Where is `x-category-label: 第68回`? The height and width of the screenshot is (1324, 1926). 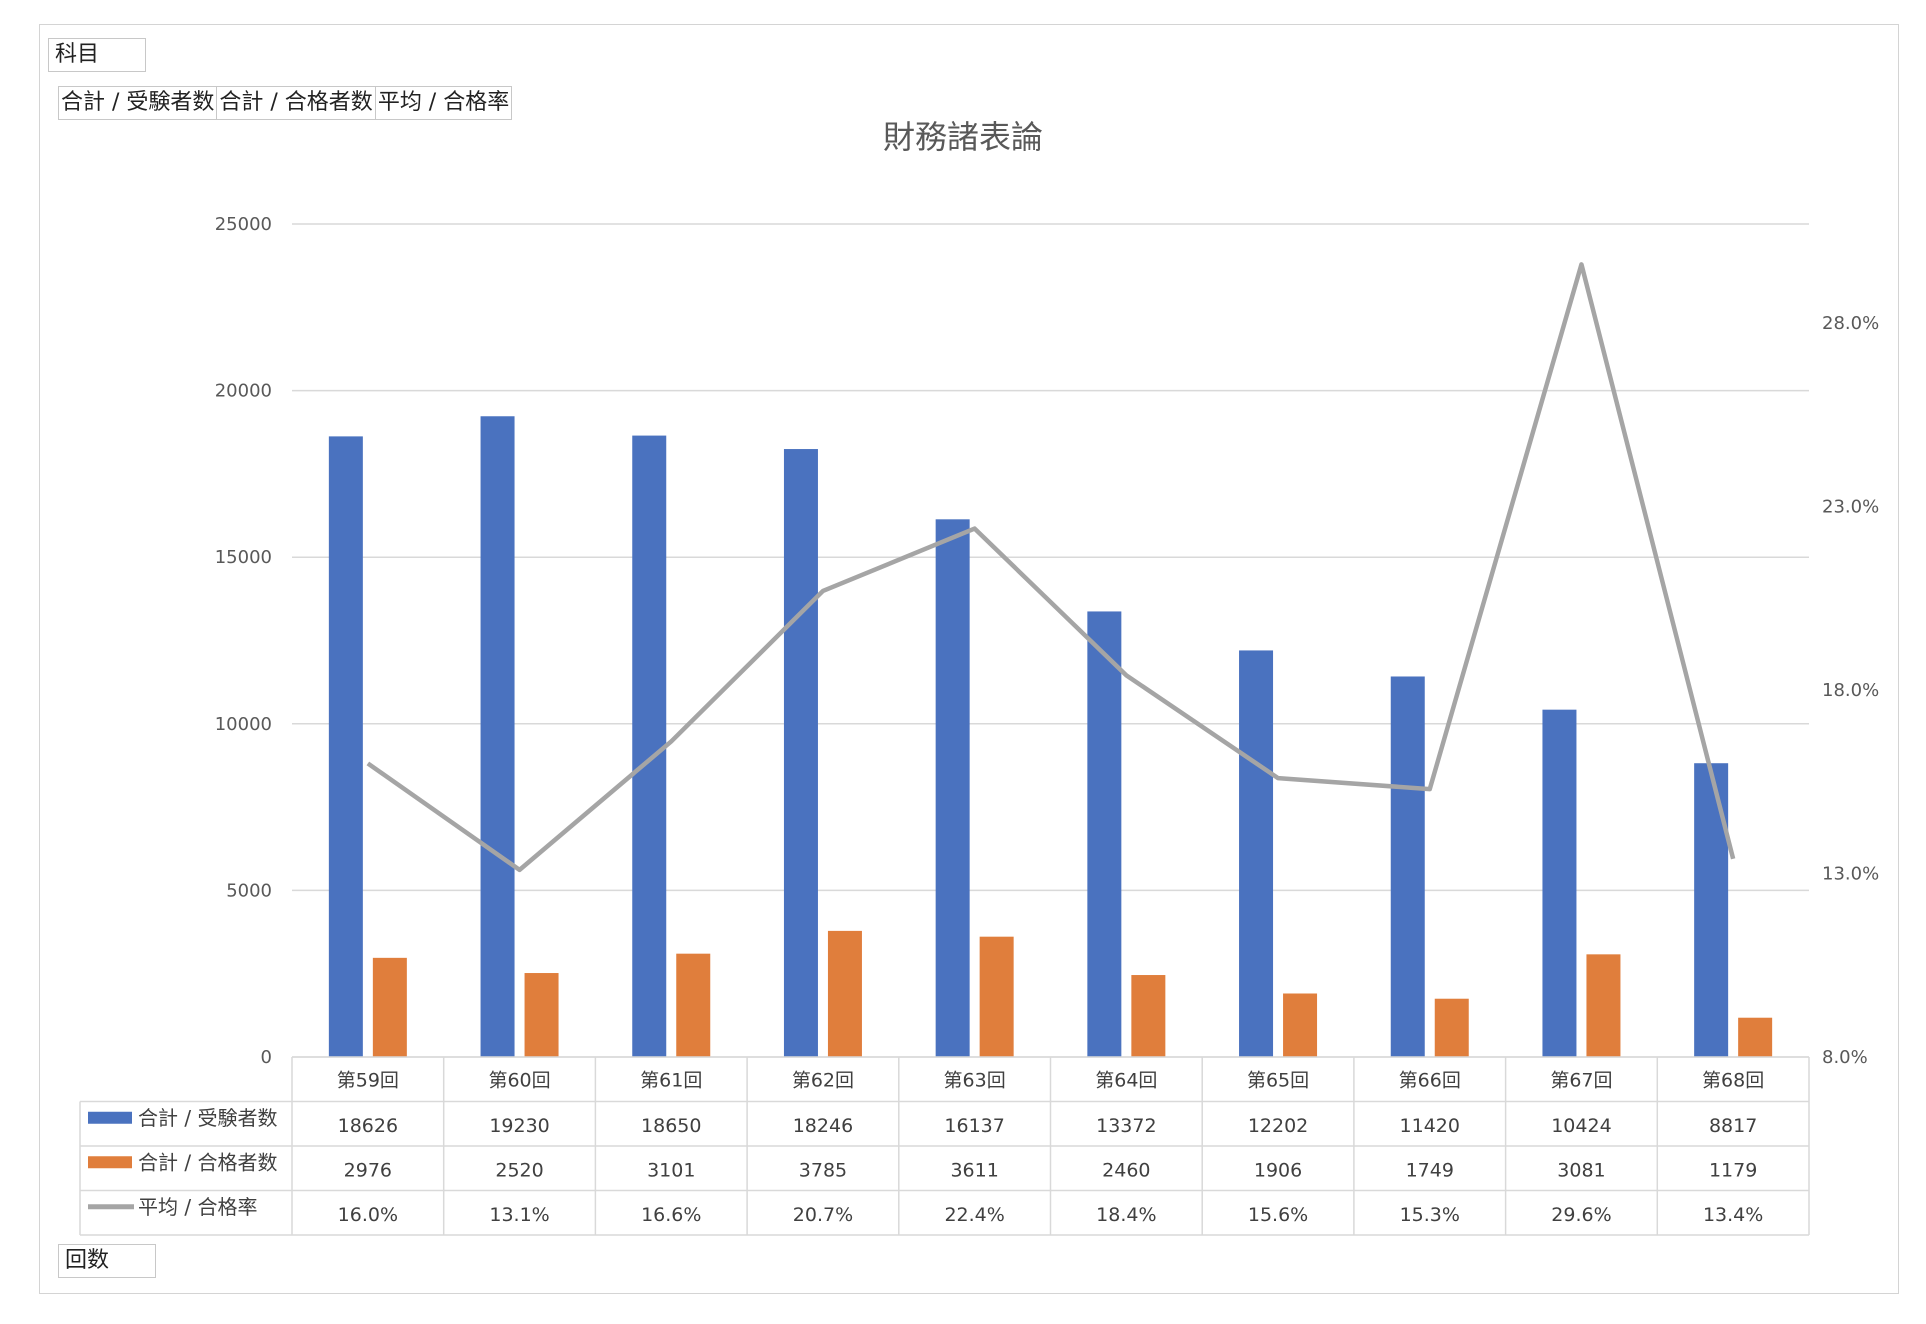 x-category-label: 第68回 is located at coordinates (1733, 1080).